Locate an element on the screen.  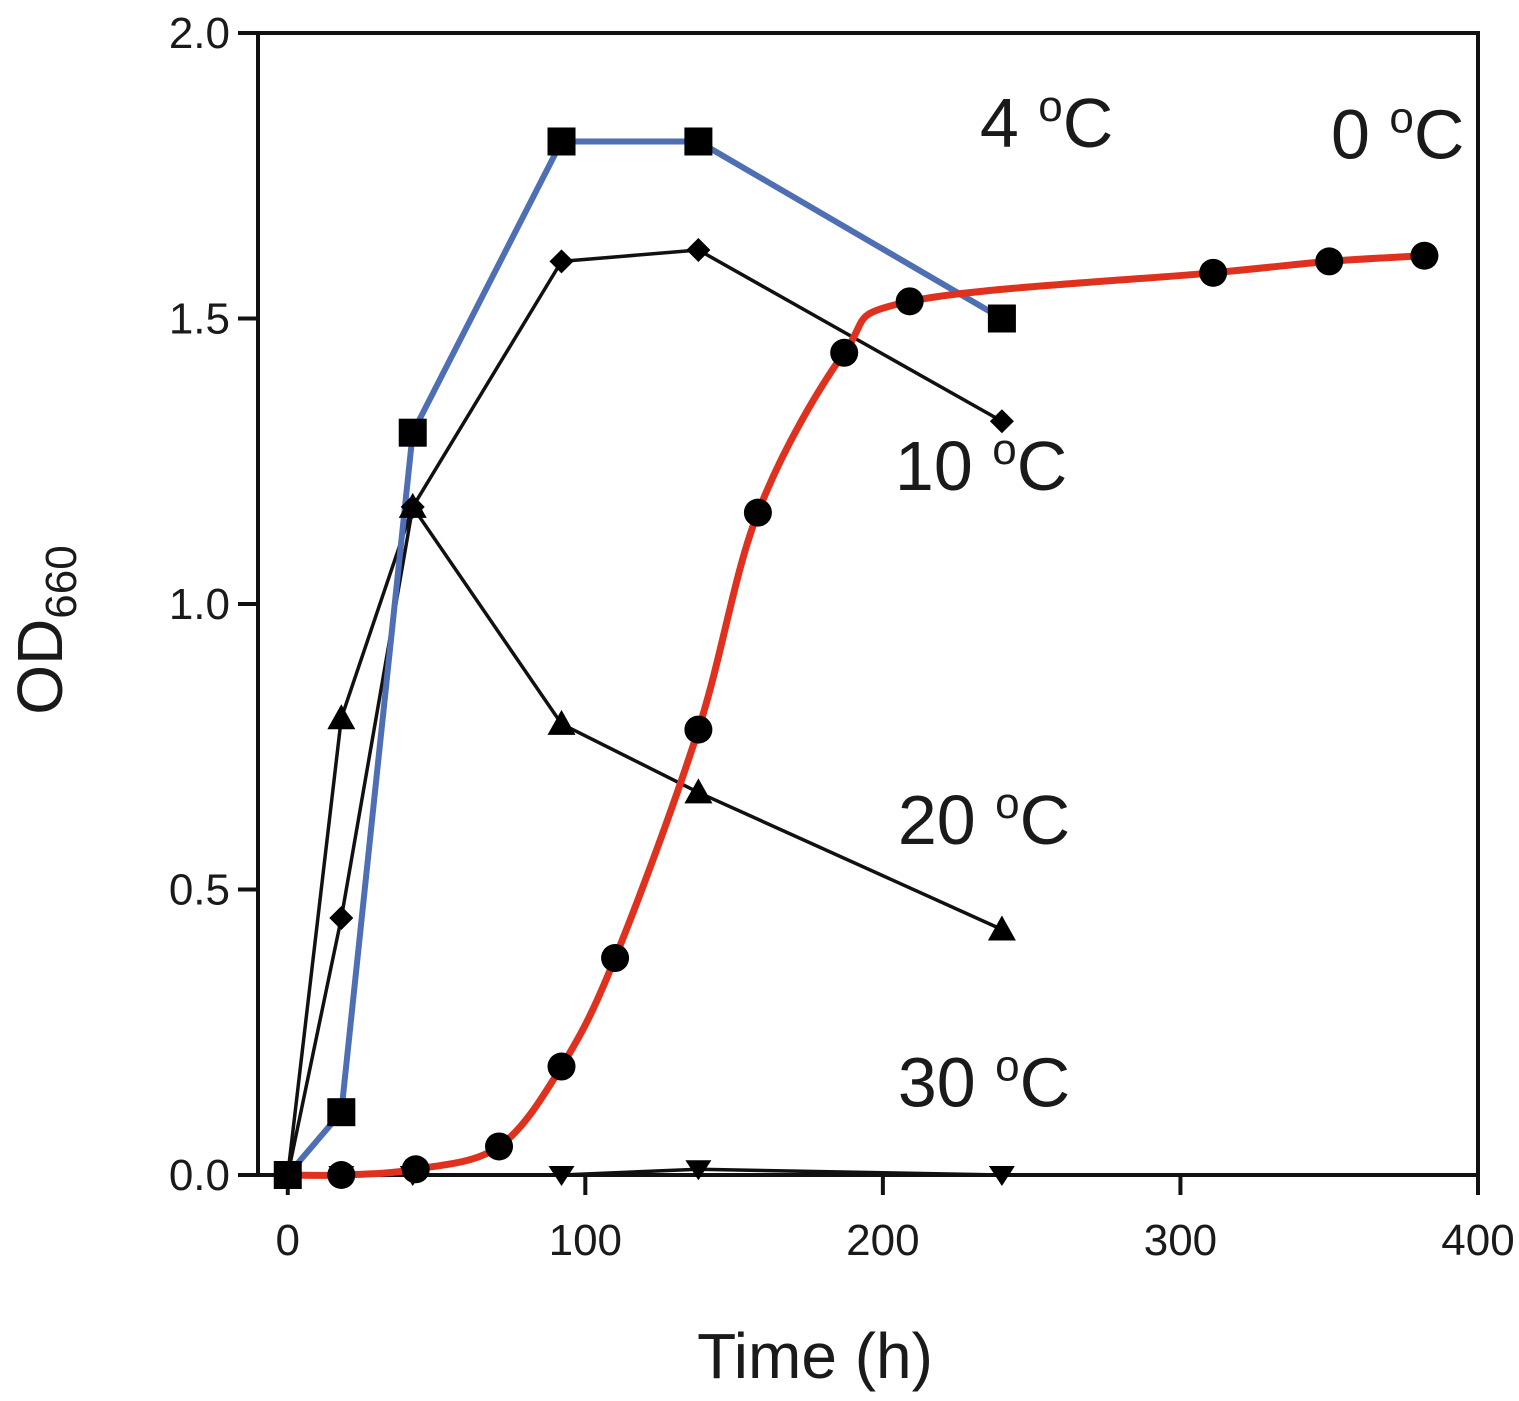
series-label-3: 20 oC is located at coordinates (984, 819).